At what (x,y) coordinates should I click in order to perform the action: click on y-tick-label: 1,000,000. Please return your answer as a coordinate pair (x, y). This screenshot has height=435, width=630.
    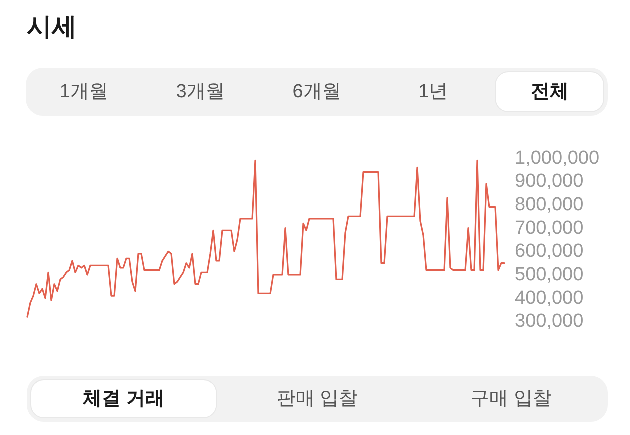
    Looking at the image, I should click on (557, 158).